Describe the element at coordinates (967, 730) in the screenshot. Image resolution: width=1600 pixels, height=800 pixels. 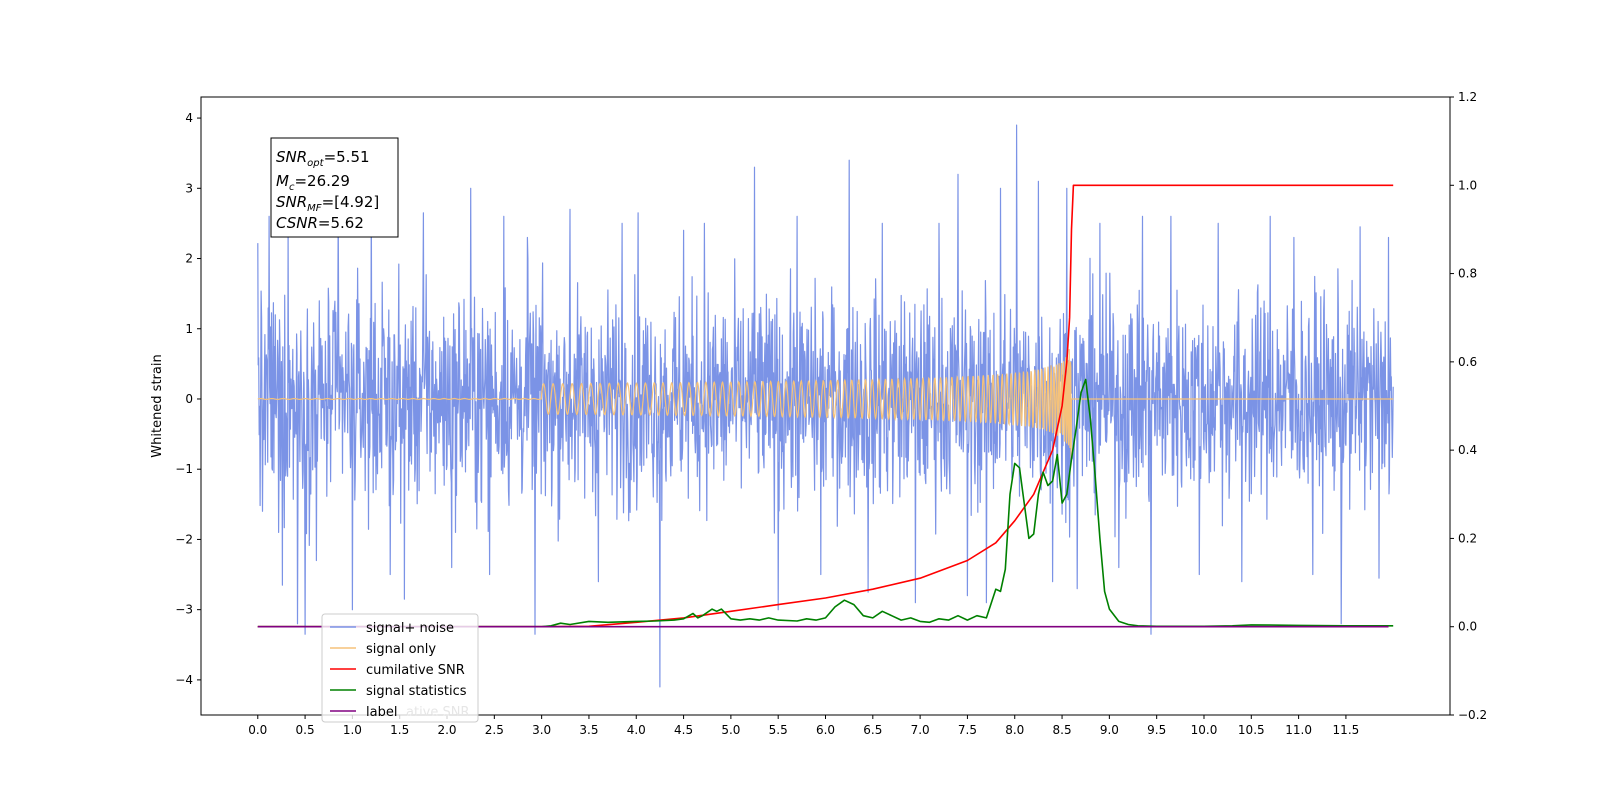
I see `x-tick-label: 7.5` at that location.